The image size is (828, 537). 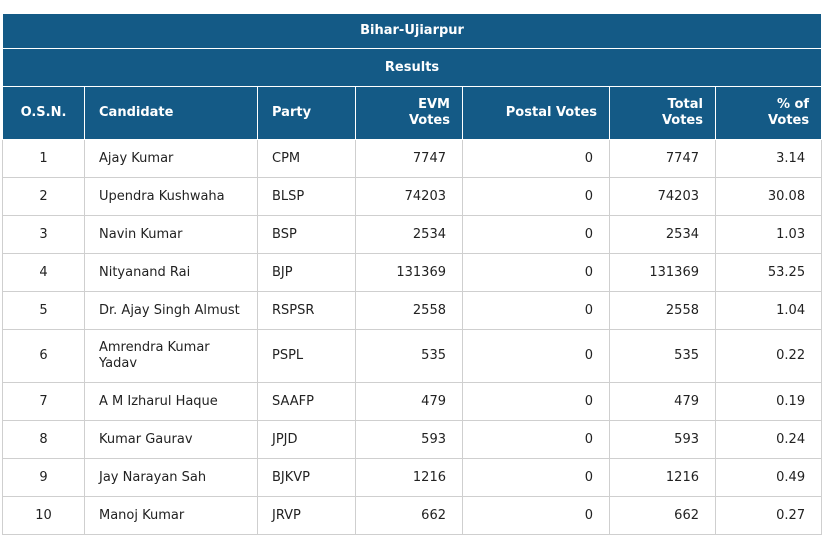 What do you see at coordinates (662, 310) in the screenshot?
I see `cell-total-votes: 2558` at bounding box center [662, 310].